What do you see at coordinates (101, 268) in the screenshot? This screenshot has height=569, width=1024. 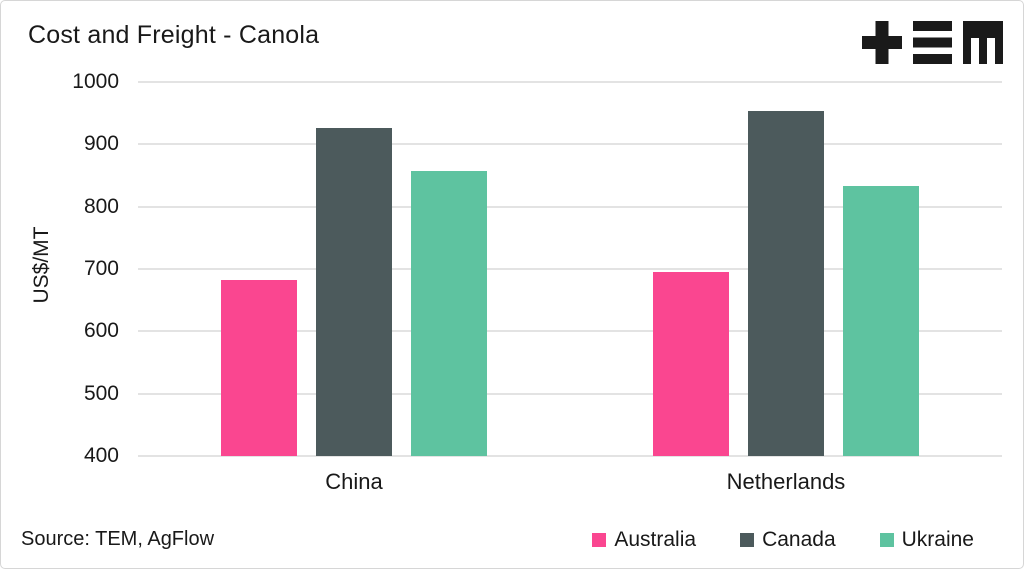 I see `y-tick-label-700: 700` at bounding box center [101, 268].